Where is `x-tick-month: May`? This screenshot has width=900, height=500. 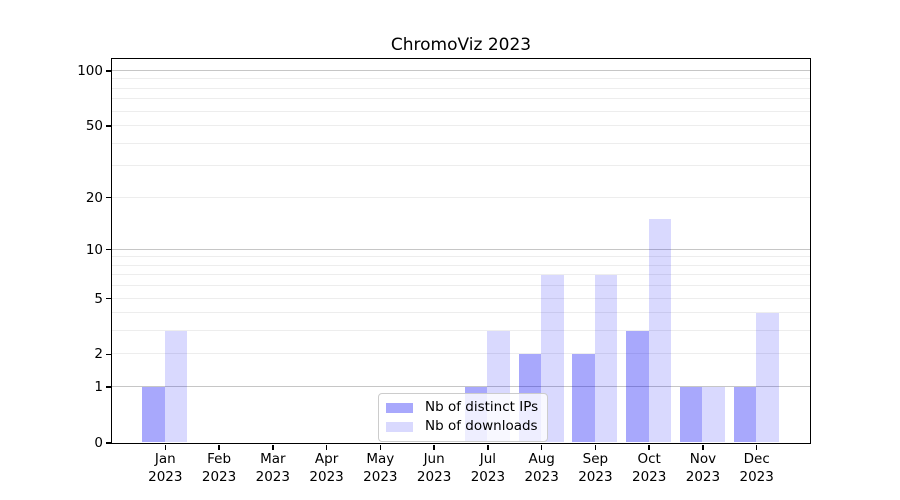
x-tick-month: May is located at coordinates (380, 459).